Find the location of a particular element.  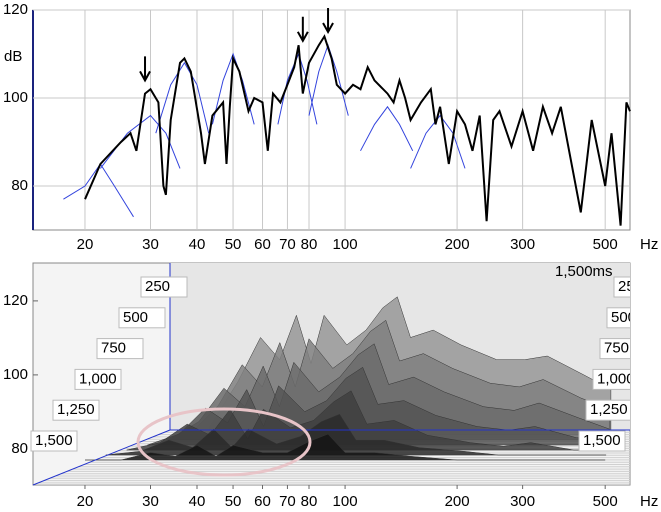

floor-side-line is located at coordinates (101, 457).